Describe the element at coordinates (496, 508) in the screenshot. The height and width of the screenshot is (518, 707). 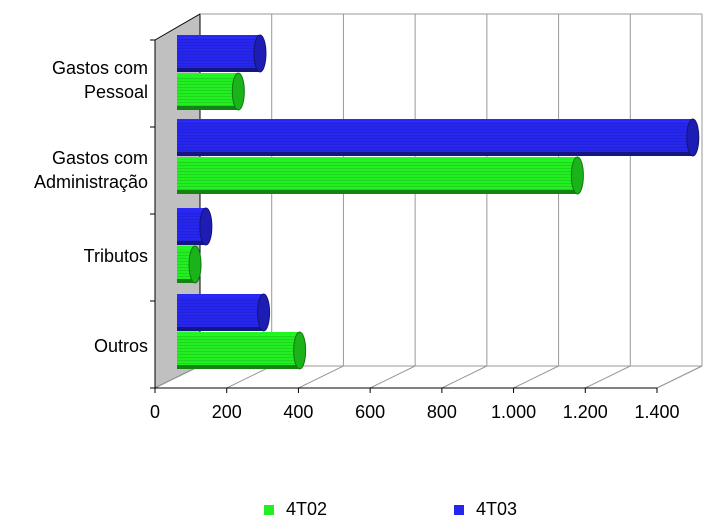
I see `legend-label-4t03: 4T03` at that location.